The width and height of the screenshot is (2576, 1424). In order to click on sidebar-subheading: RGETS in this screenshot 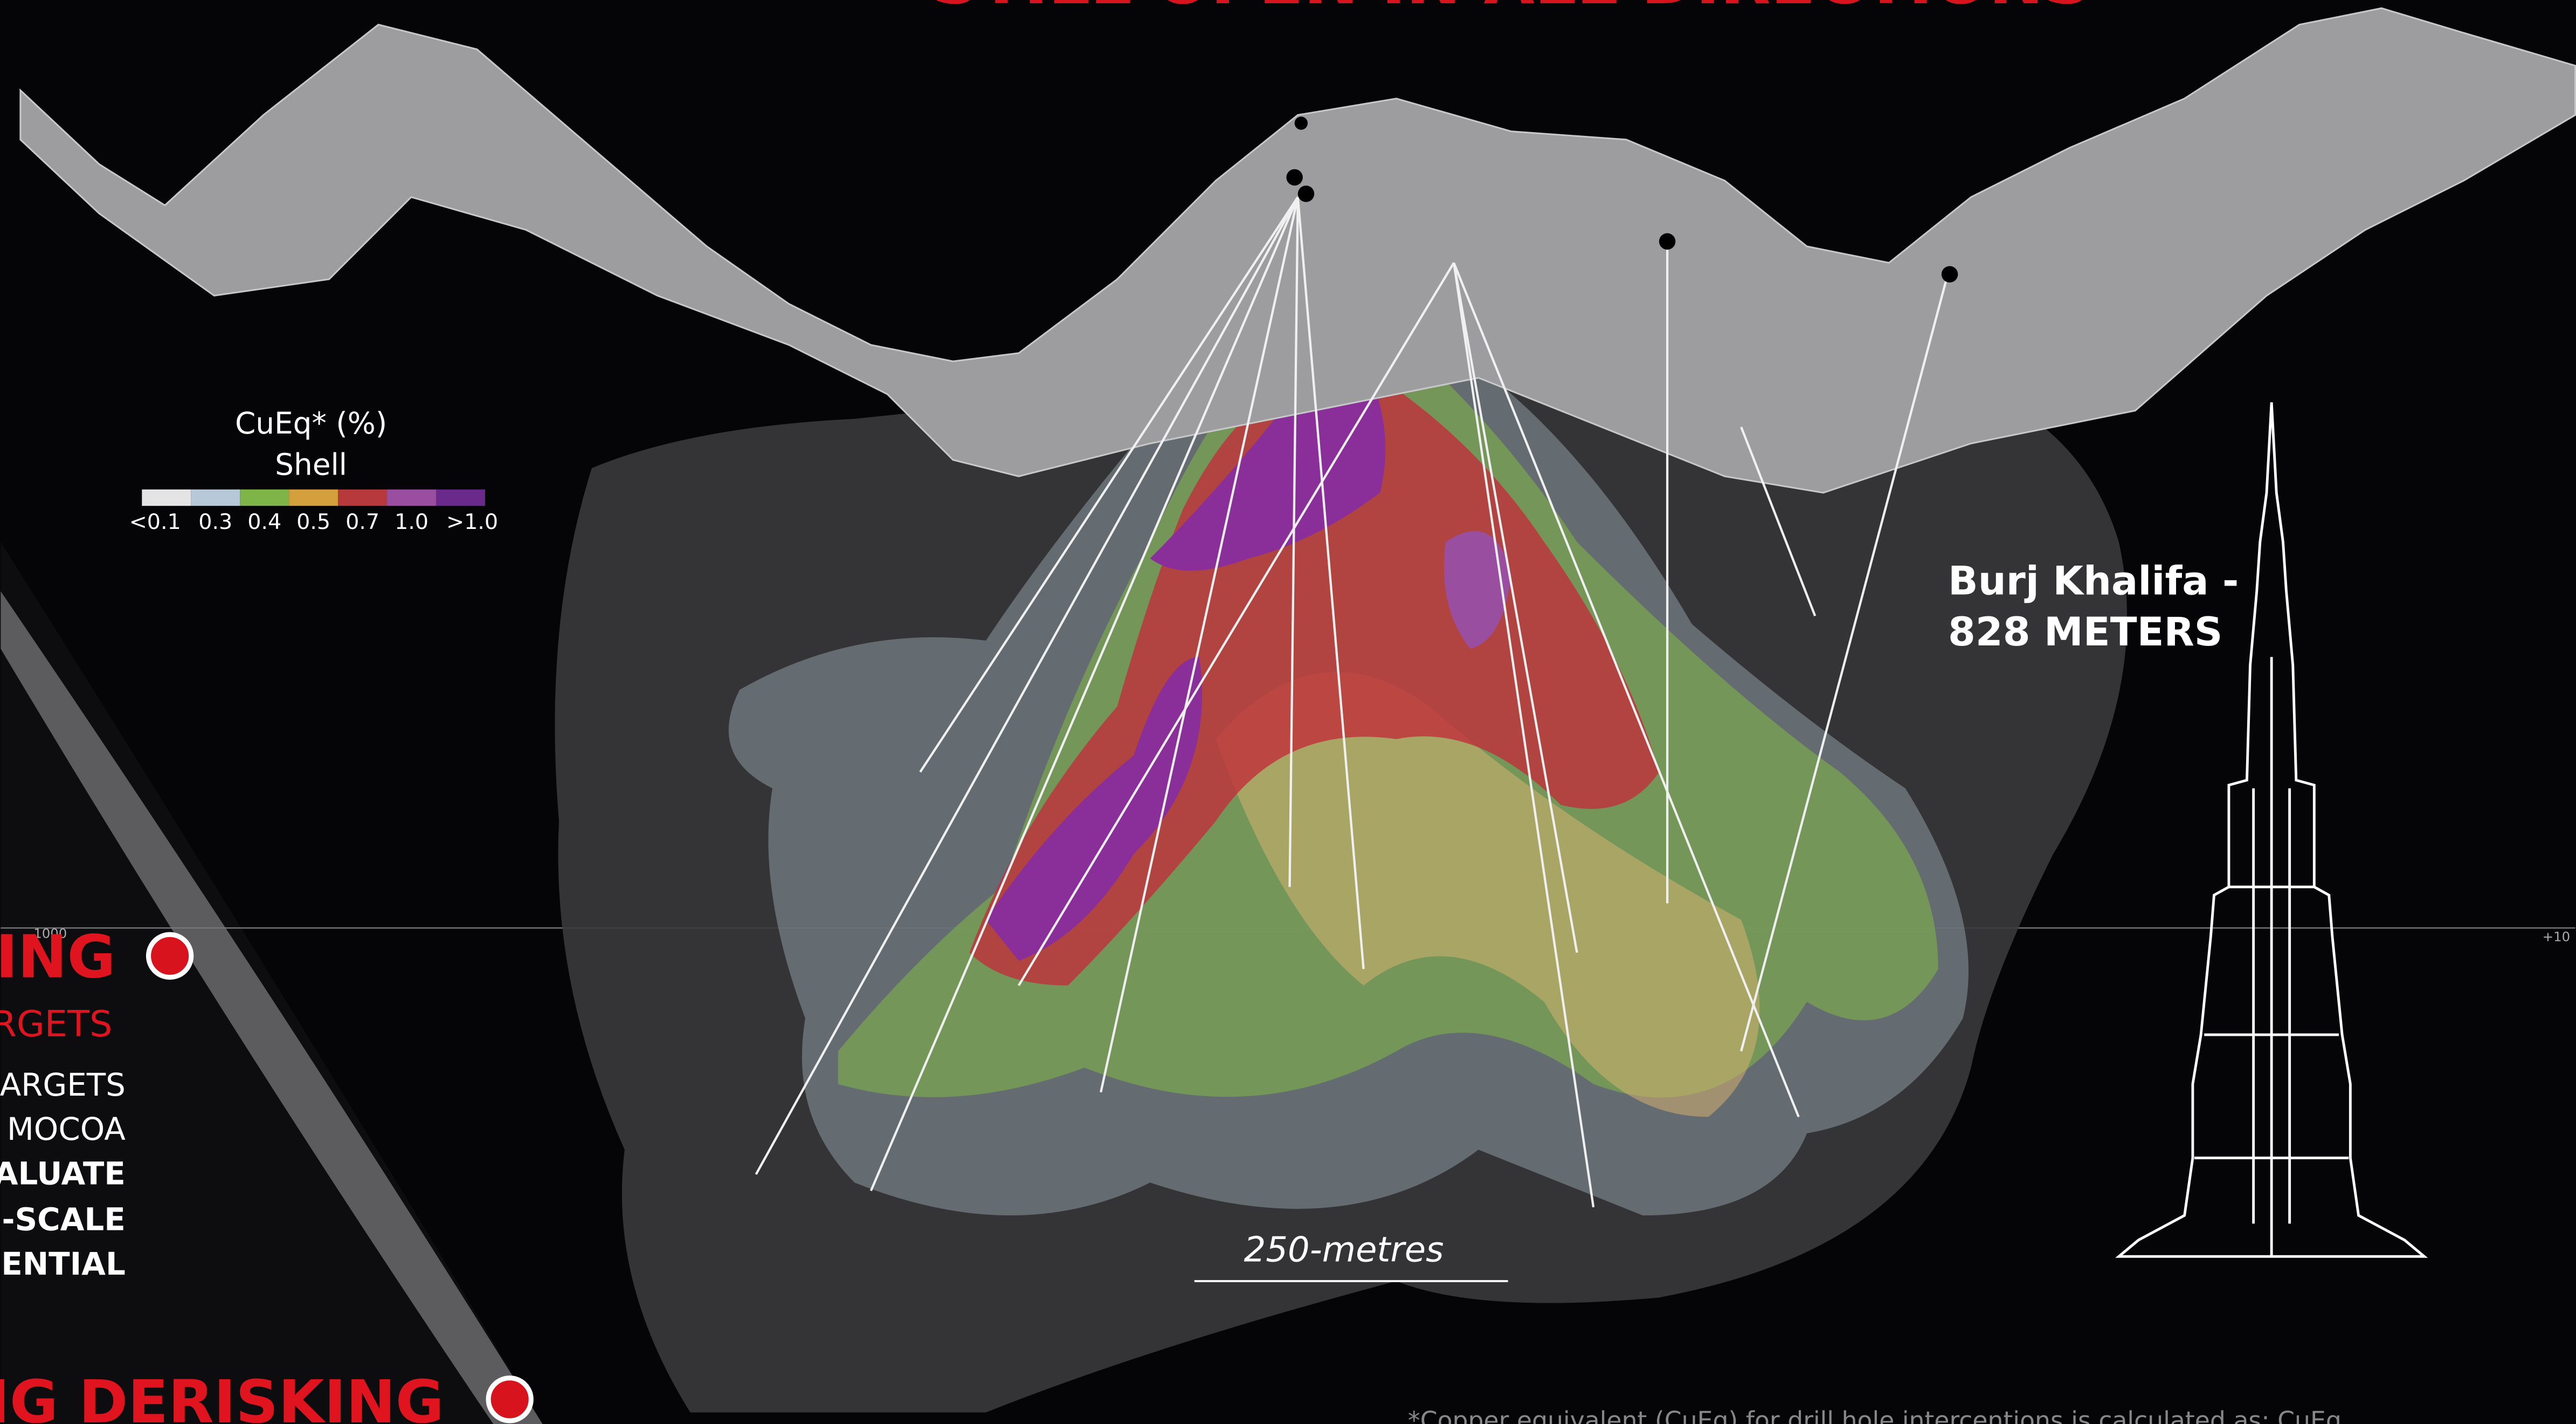, I will do `click(56, 1024)`.